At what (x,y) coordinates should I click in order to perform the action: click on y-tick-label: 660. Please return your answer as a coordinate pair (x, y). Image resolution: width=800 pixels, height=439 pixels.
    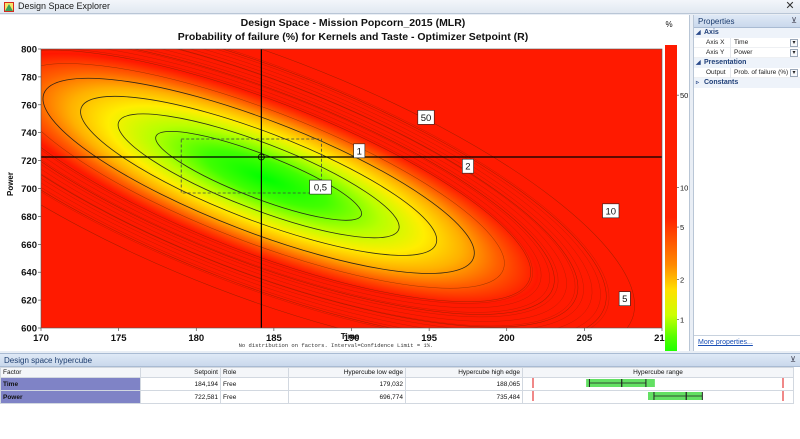
    Looking at the image, I should click on (29, 245).